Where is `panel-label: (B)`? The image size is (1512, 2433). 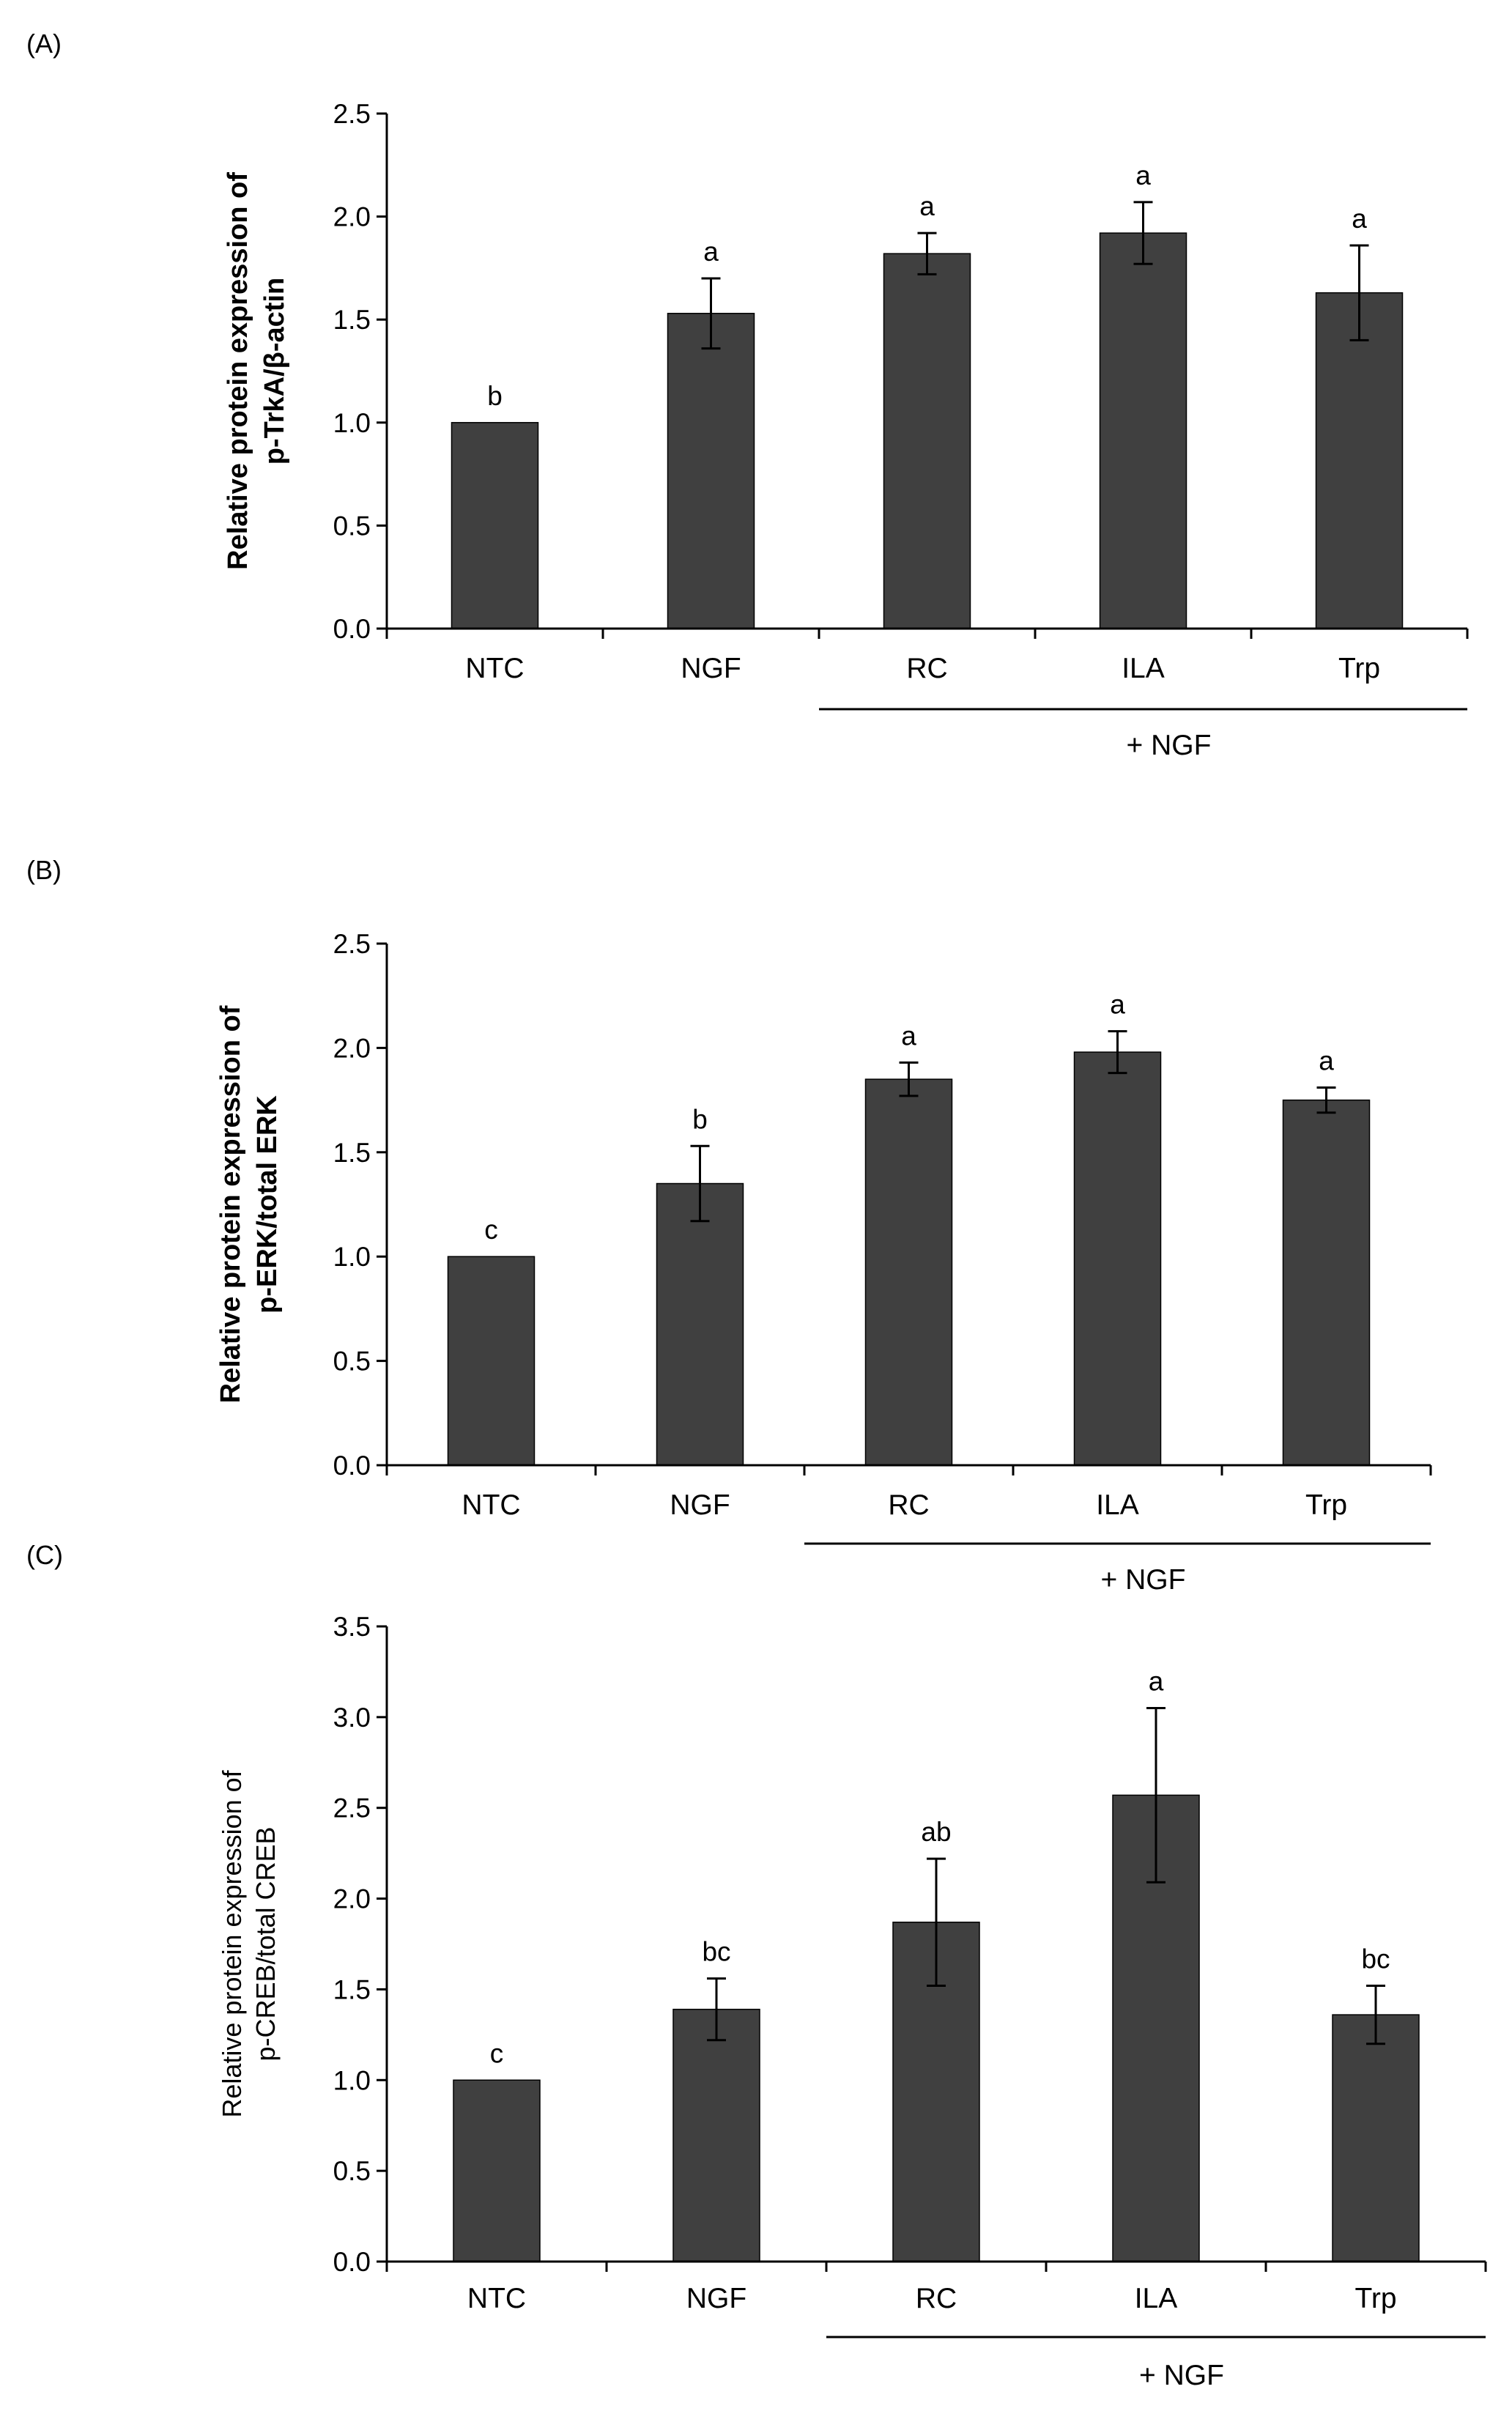 panel-label: (B) is located at coordinates (44, 870).